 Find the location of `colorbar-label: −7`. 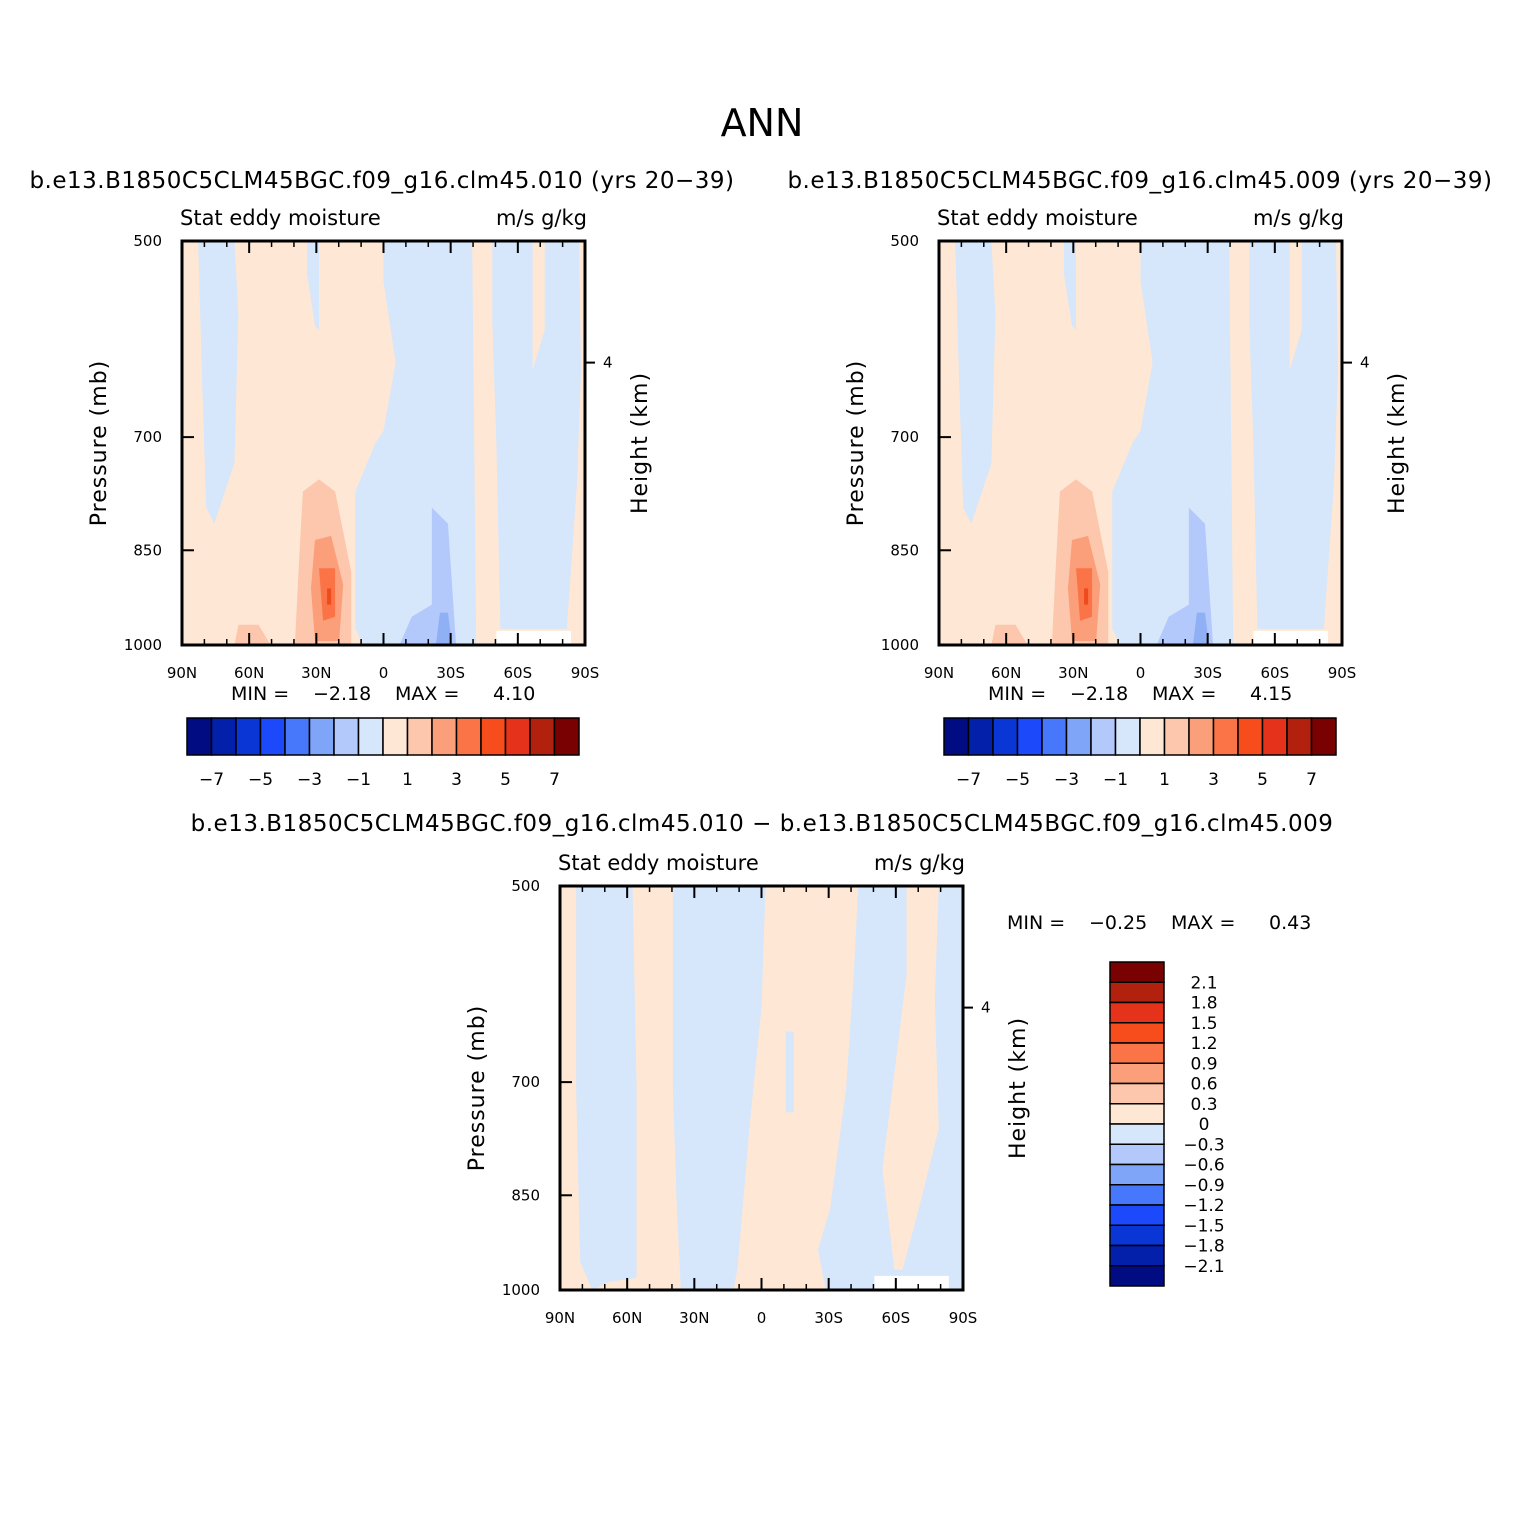

colorbar-label: −7 is located at coordinates (211, 780).